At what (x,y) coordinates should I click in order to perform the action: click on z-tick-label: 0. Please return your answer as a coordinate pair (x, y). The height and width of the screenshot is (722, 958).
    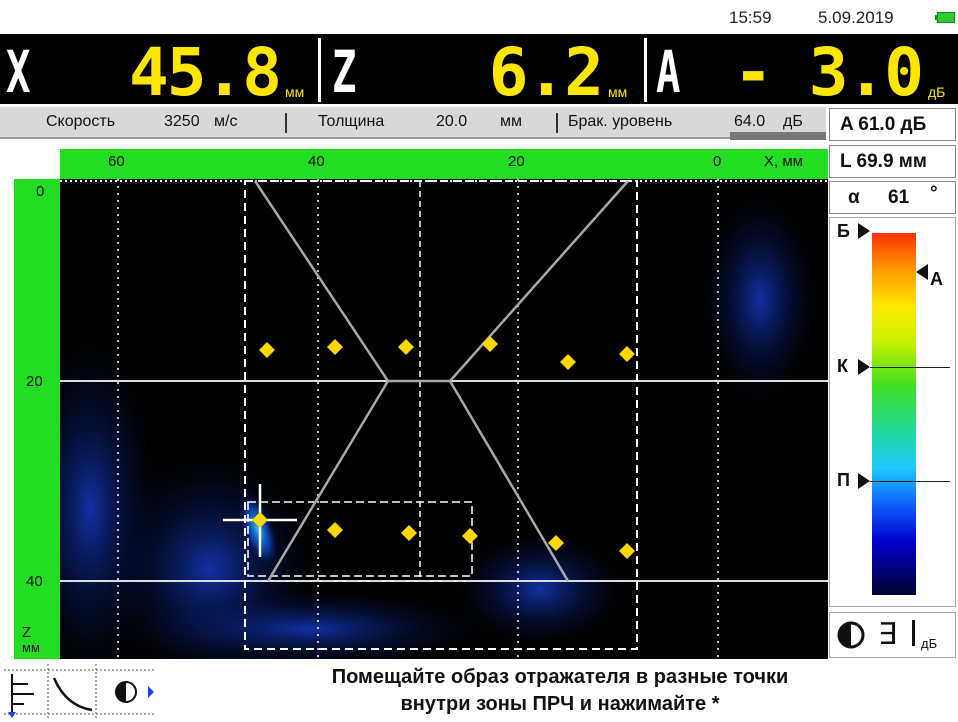
    Looking at the image, I should click on (40, 191).